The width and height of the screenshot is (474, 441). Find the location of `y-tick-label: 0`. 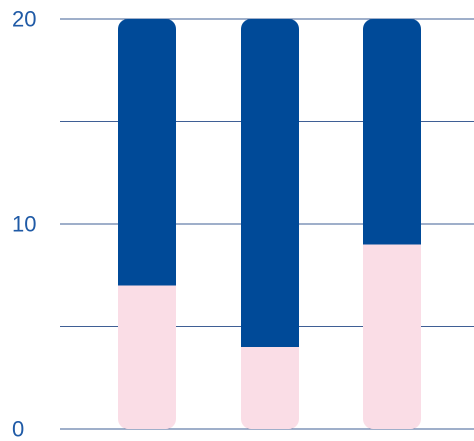

y-tick-label: 0 is located at coordinates (18, 429).